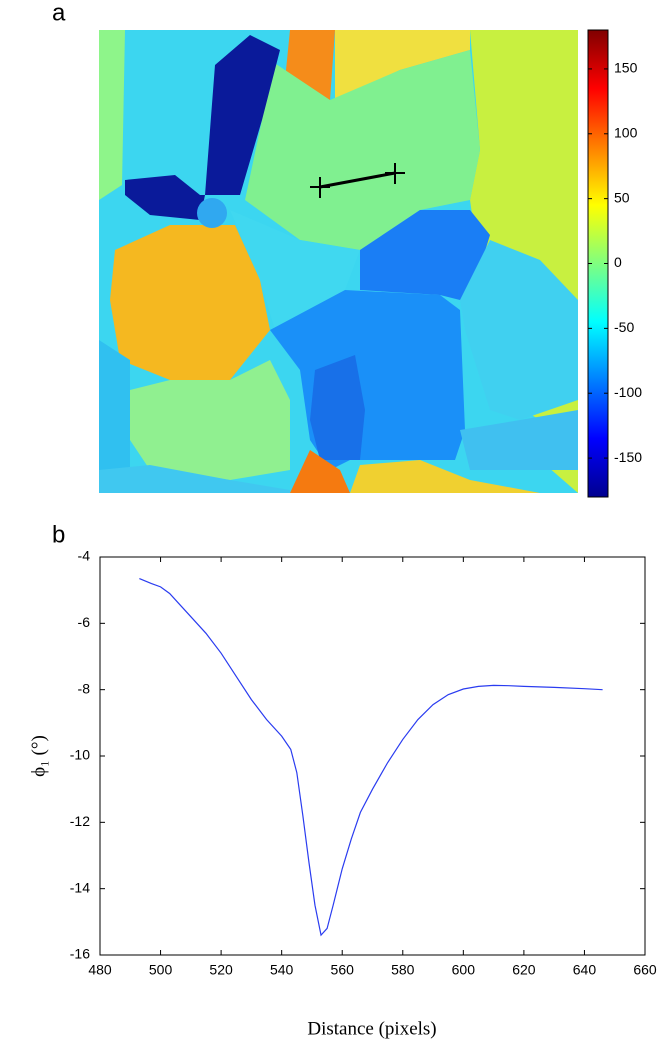  I want to click on y-tick-label: -4, so click(84, 556).